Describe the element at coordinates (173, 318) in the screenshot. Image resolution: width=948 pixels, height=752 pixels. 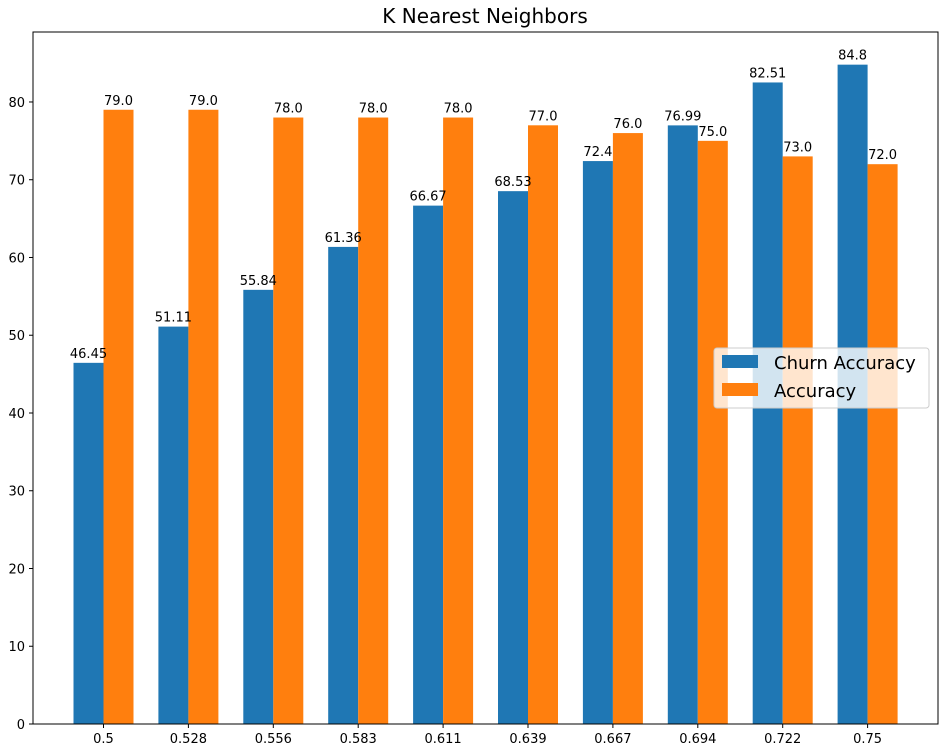
I see `bar-value-label: 51.11` at that location.